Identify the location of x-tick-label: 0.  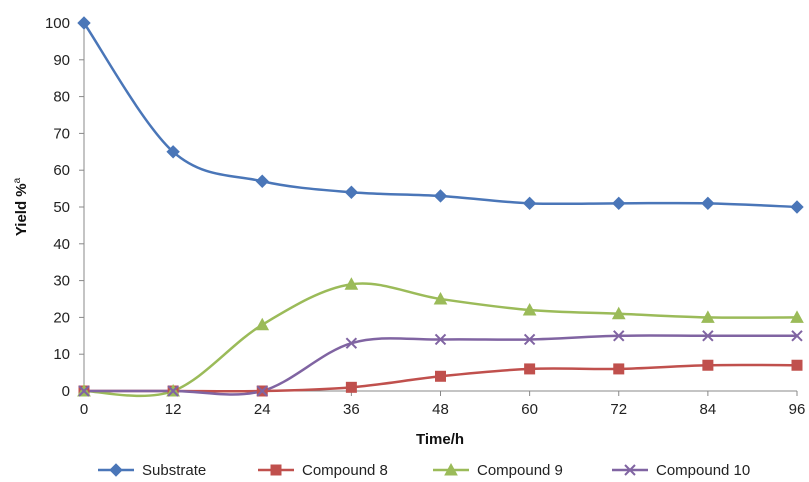
(84, 409).